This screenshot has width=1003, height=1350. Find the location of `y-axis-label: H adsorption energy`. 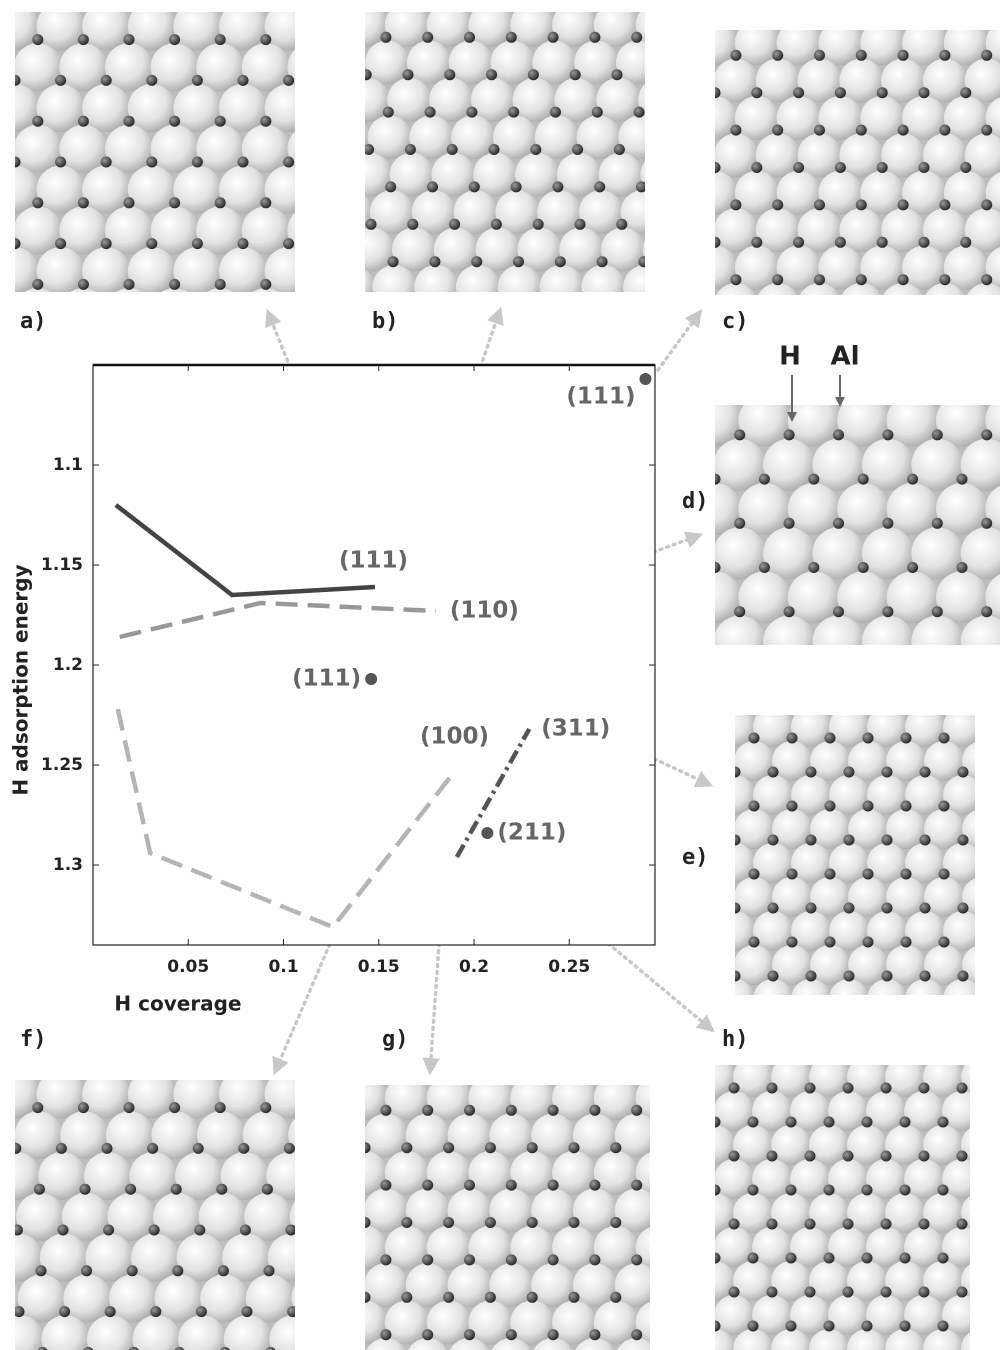

y-axis-label: H adsorption energy is located at coordinates (21, 679).